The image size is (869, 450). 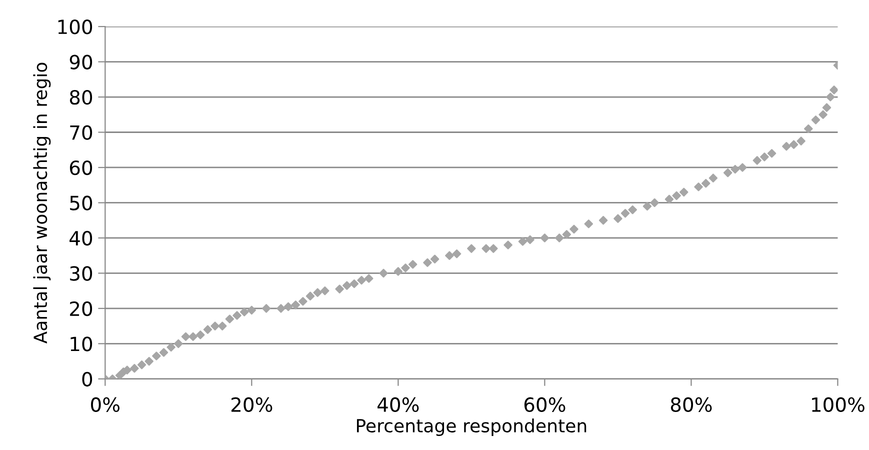 I want to click on y-axis-title: Aantal jaar woonachtig in regio, so click(x=42, y=203).